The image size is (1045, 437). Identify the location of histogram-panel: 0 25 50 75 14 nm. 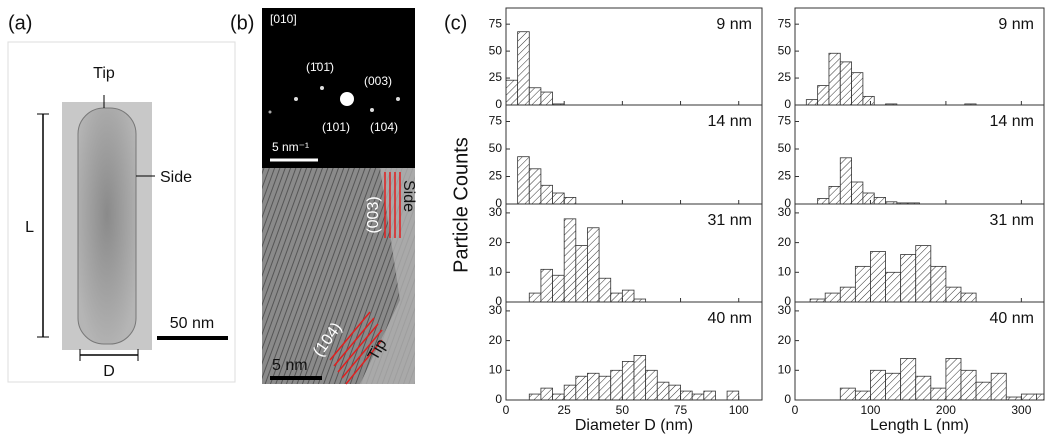
(626, 157).